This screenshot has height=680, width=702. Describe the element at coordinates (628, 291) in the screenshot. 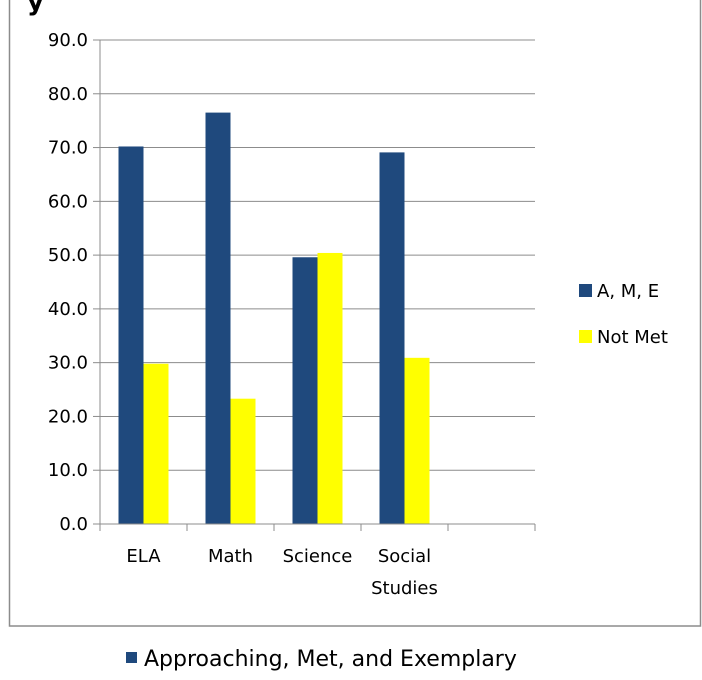

I see `legend-label: A, M, E` at that location.